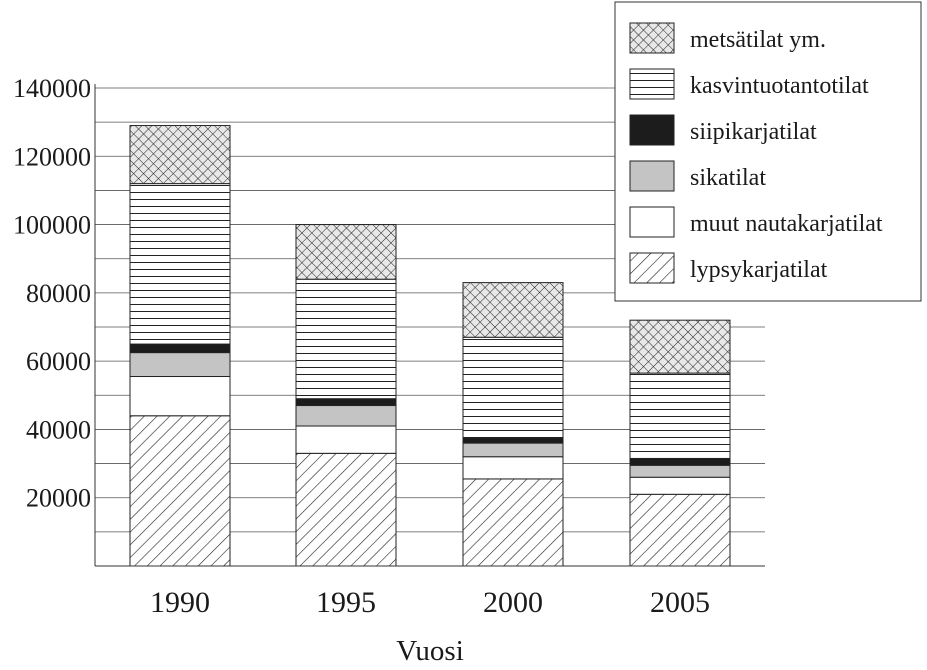 The image size is (927, 670). I want to click on legend-label: siipikarjatilat, so click(753, 132).